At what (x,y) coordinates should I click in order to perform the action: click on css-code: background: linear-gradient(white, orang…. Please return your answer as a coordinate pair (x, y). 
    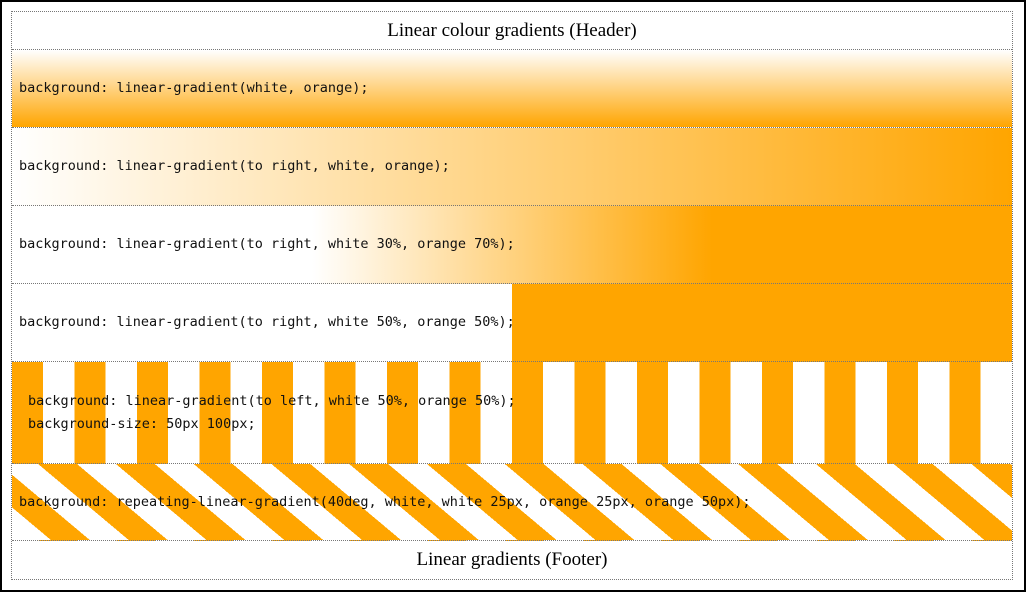
    Looking at the image, I should click on (194, 88).